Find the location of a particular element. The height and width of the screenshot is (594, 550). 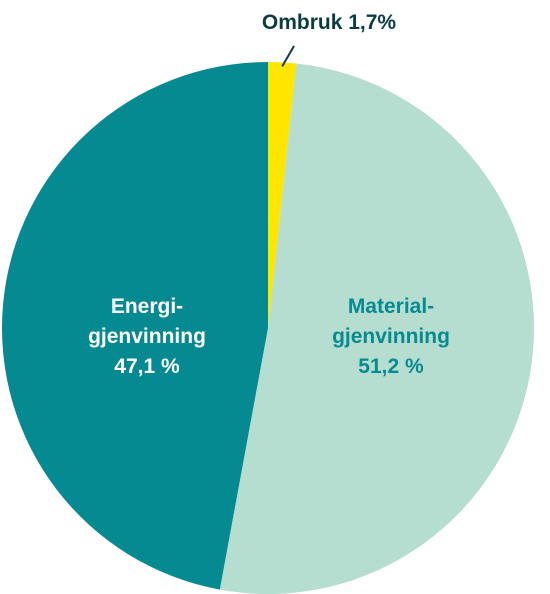

slice-label-line: 51,2 % is located at coordinates (391, 366).